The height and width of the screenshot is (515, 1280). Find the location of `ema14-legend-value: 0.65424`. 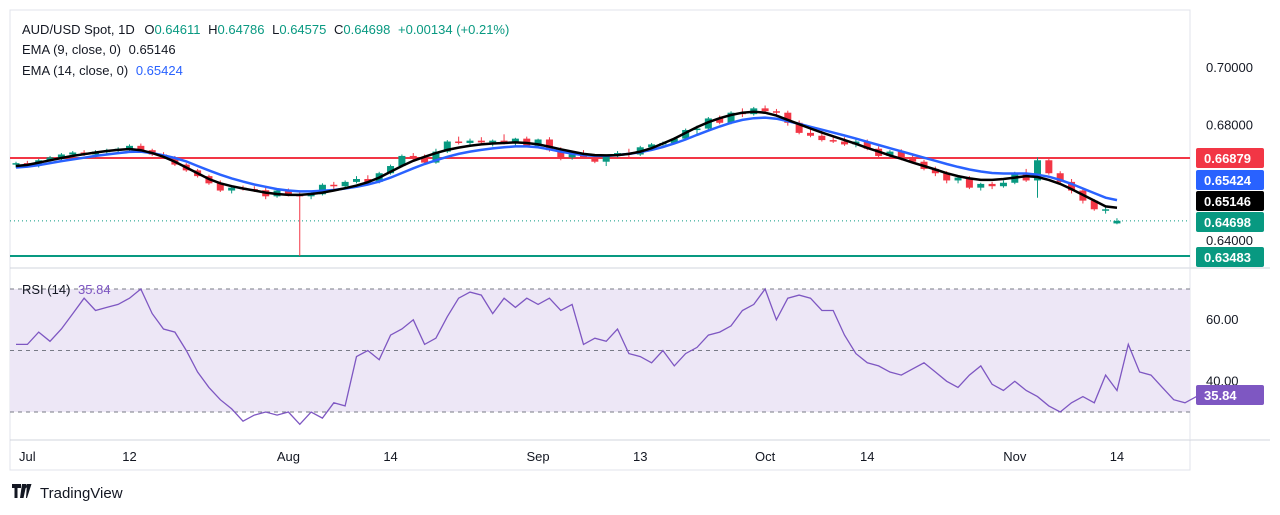

ema14-legend-value: 0.65424 is located at coordinates (159, 70).